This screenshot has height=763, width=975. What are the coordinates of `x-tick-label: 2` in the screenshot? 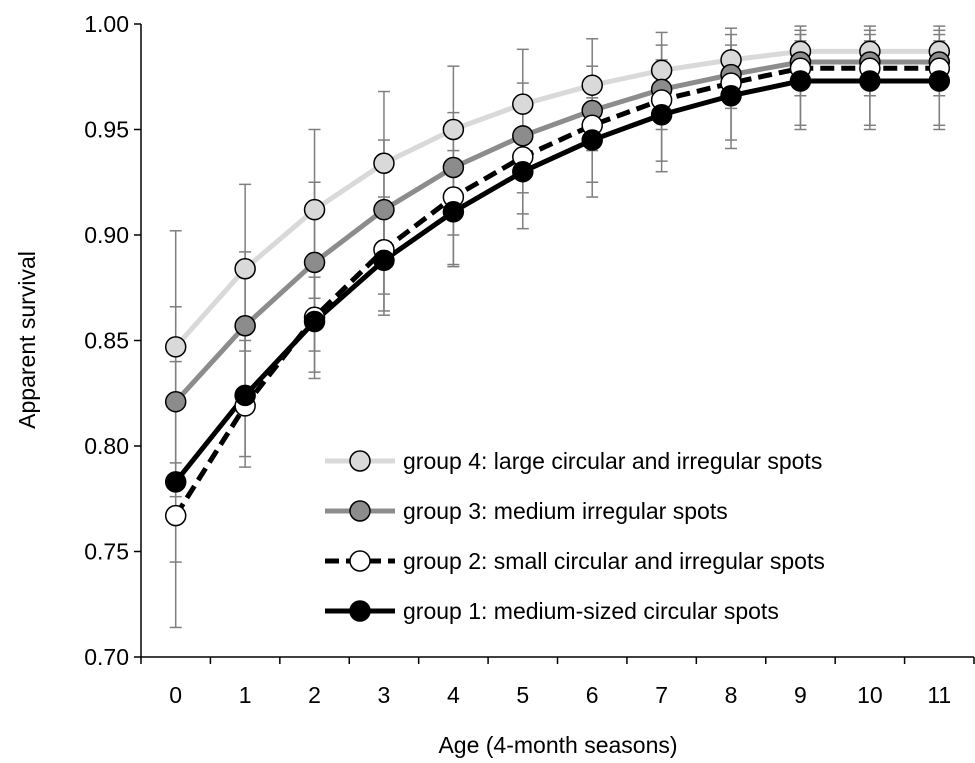 It's located at (314, 695).